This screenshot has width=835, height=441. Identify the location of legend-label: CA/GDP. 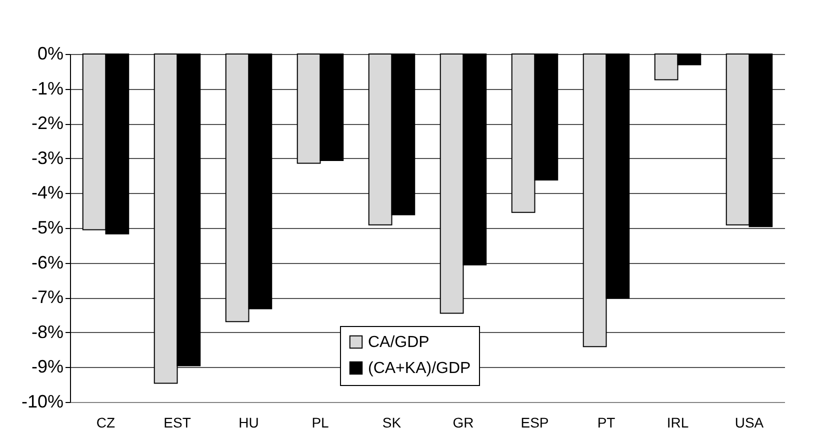
(399, 342).